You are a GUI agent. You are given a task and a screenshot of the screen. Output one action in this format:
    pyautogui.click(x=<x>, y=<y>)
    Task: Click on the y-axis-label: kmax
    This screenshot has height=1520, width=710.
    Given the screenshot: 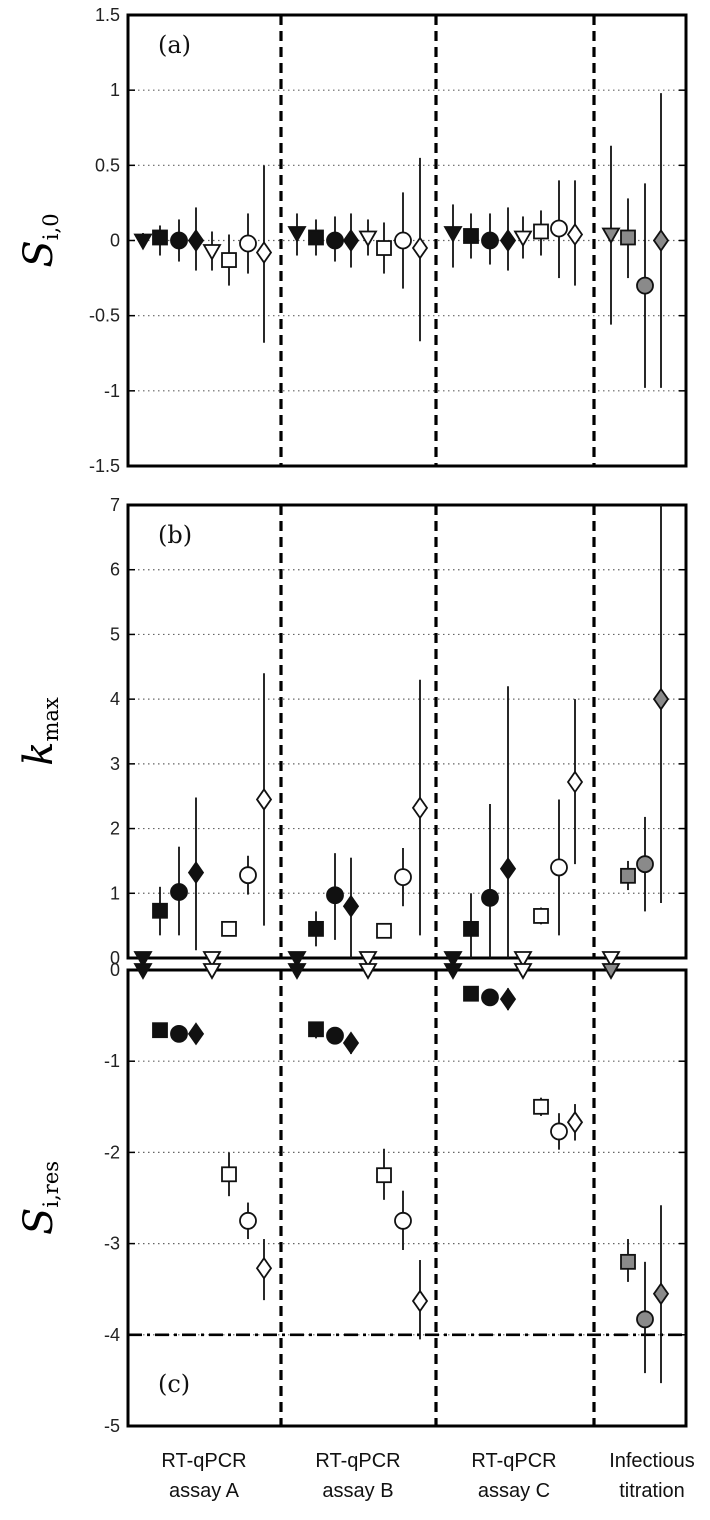 What is the action you would take?
    pyautogui.click(x=39, y=731)
    